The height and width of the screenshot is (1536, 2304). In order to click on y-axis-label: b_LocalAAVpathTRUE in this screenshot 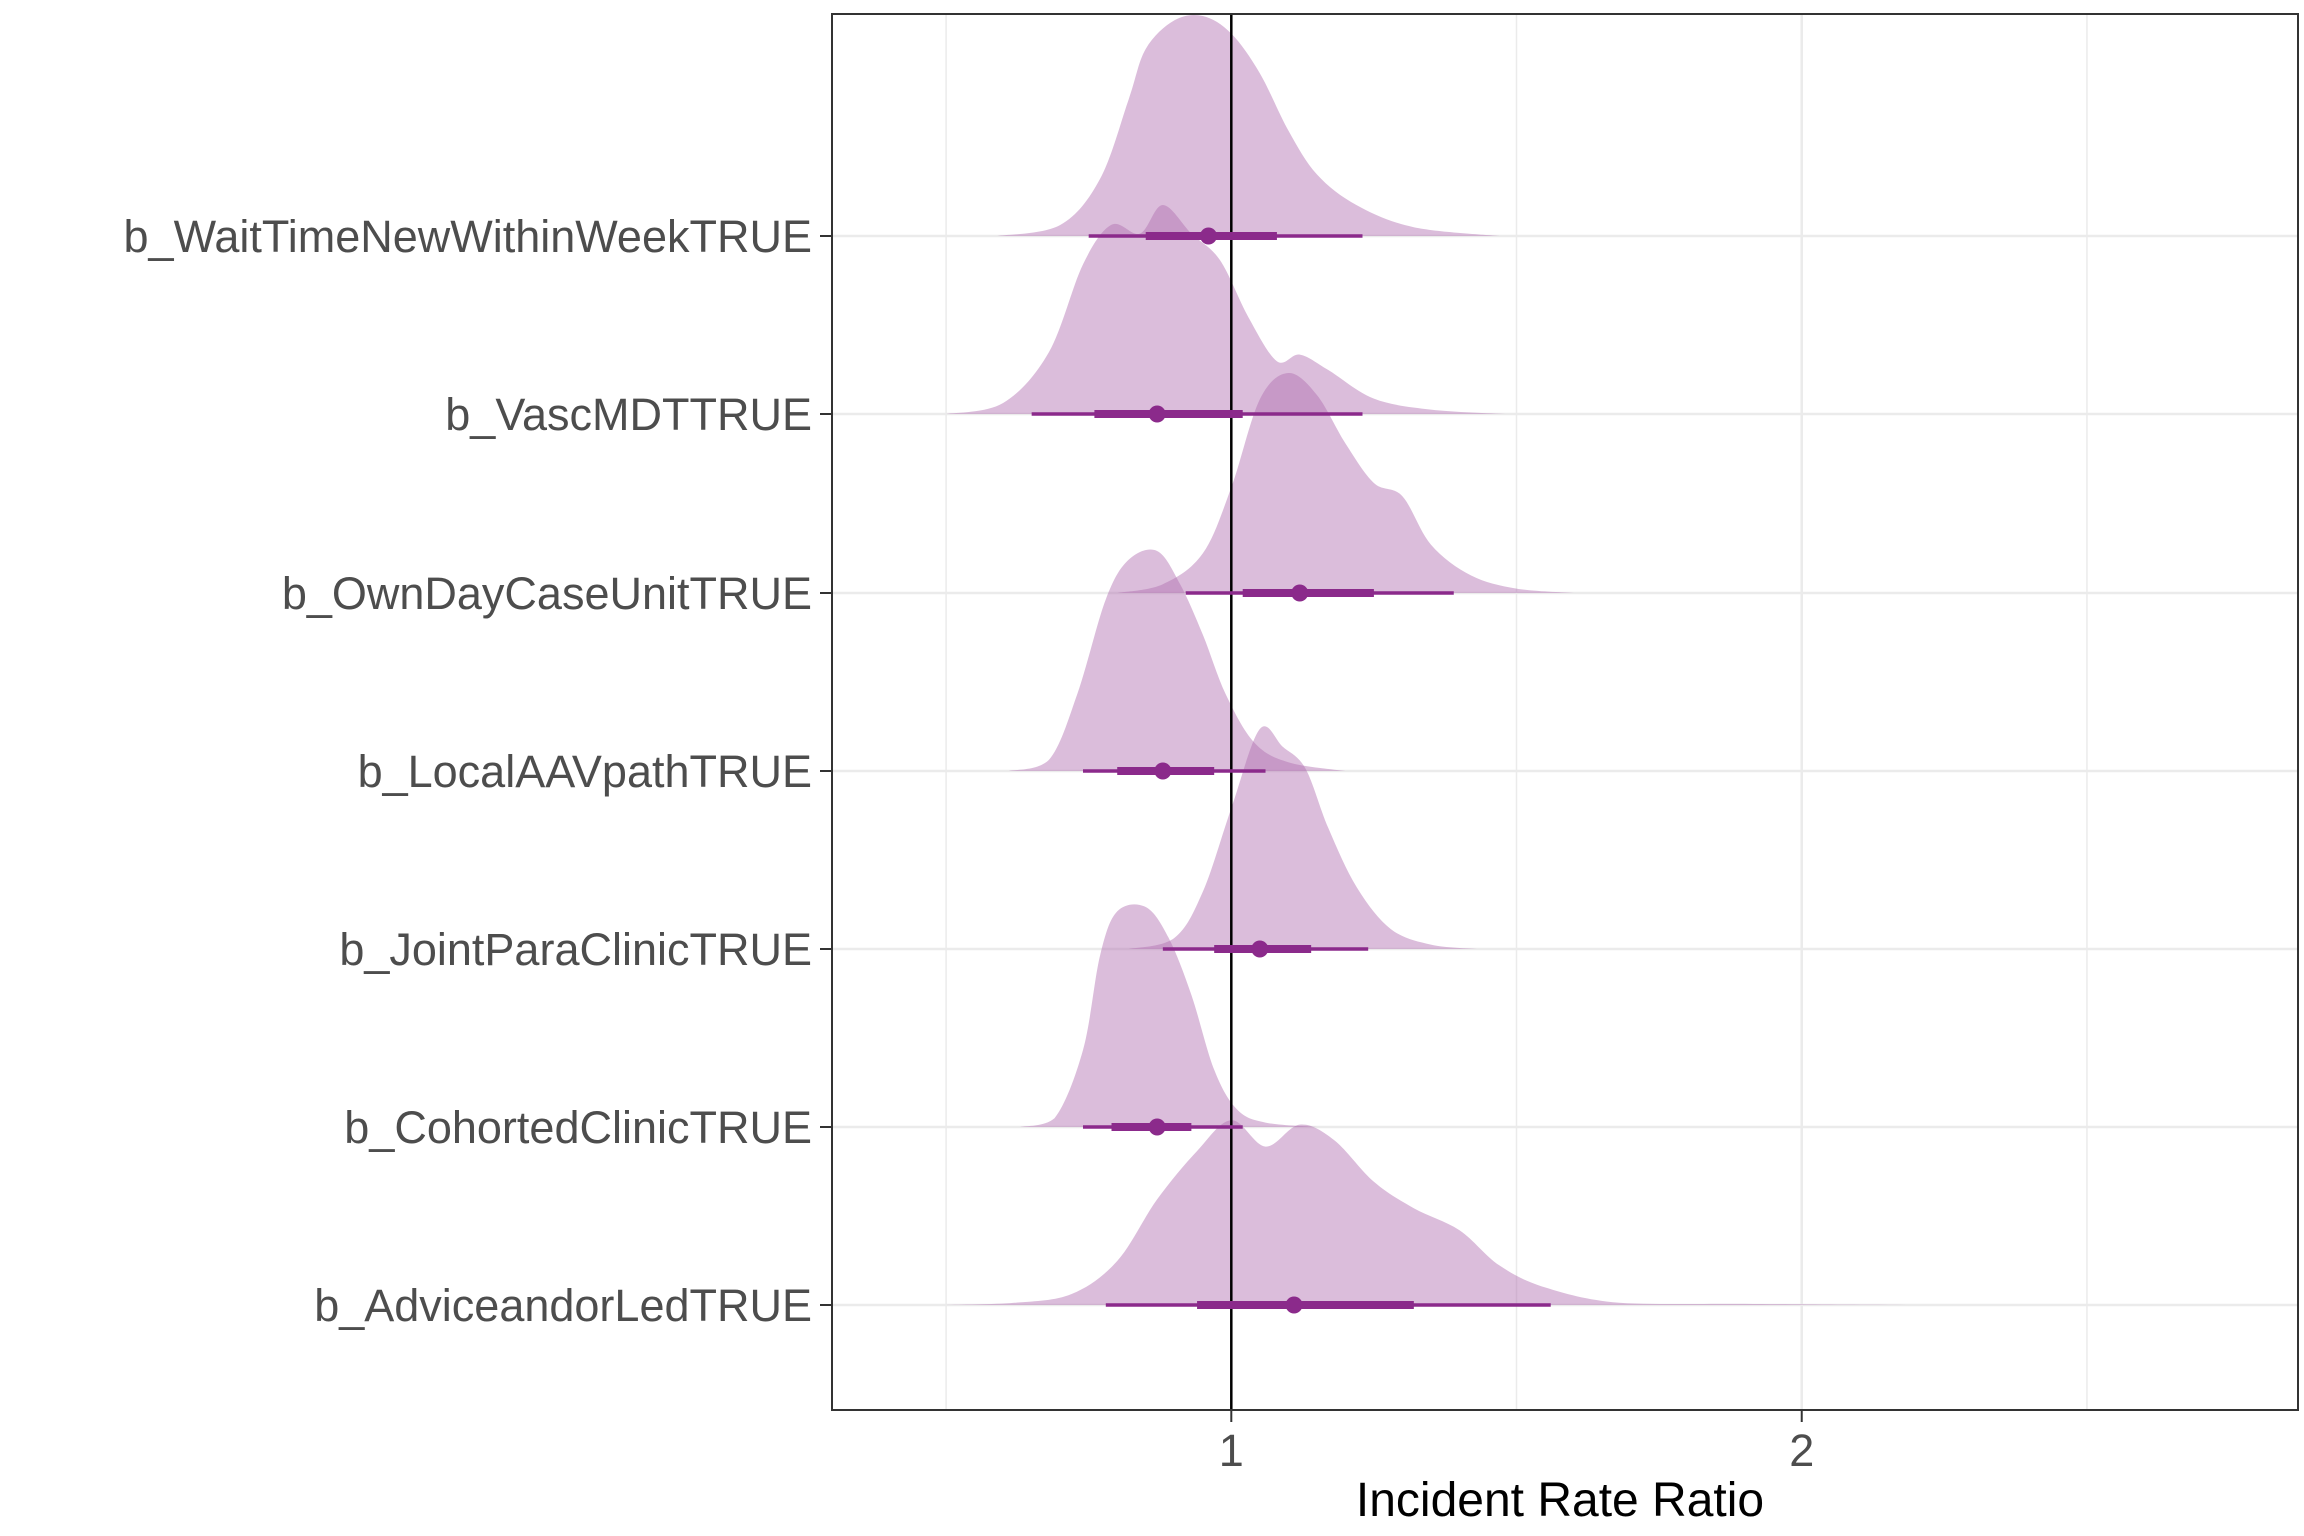, I will do `click(585, 771)`.